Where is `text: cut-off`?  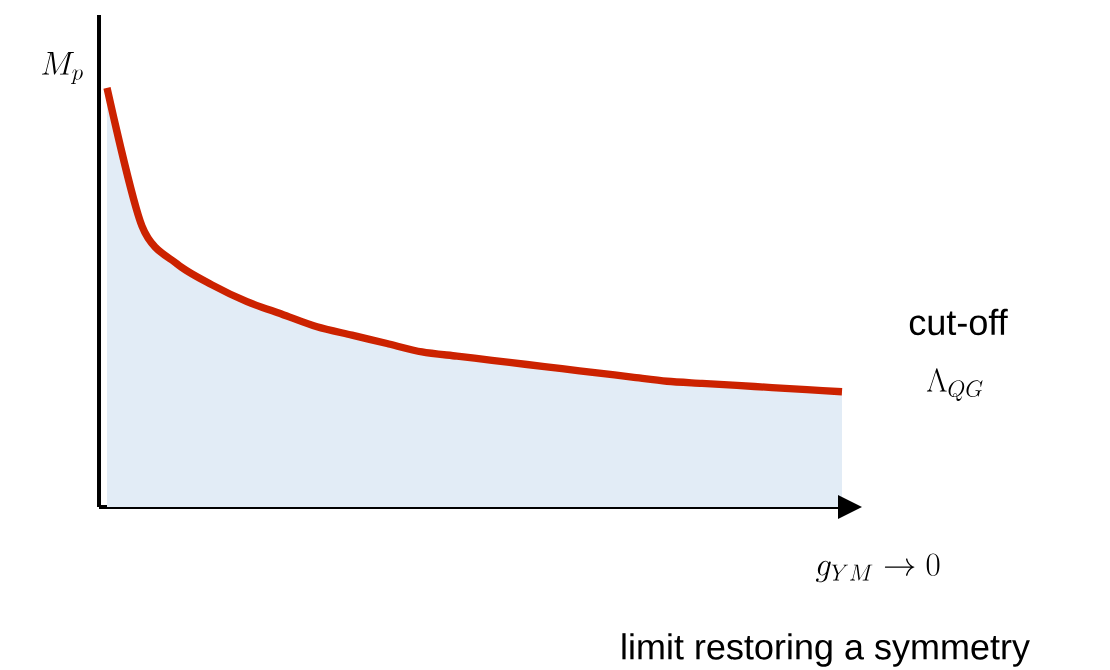 text: cut-off is located at coordinates (958, 322).